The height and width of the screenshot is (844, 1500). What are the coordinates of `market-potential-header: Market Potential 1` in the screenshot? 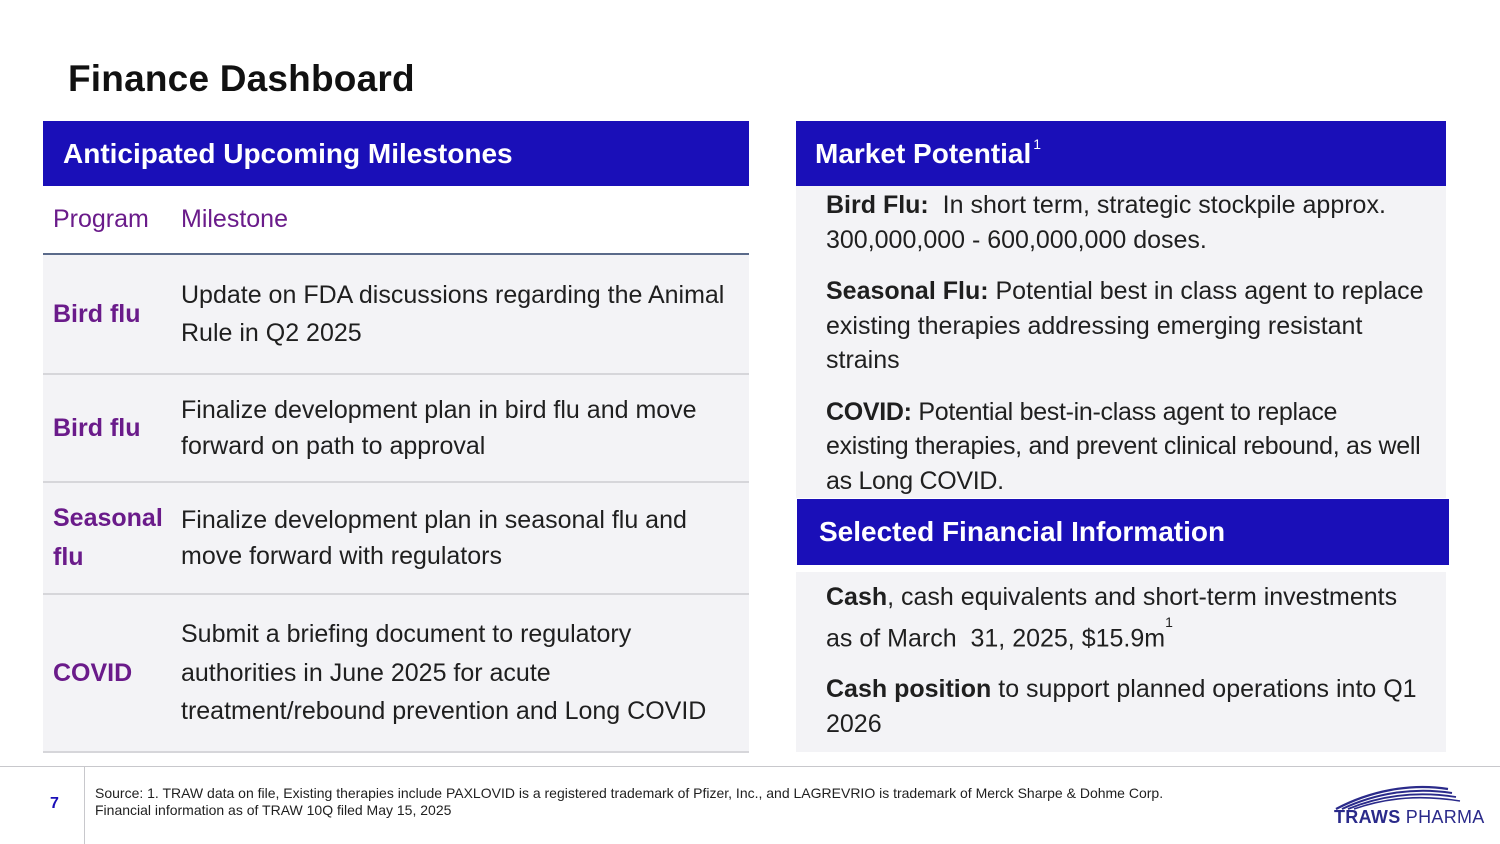 It's located at (1121, 153).